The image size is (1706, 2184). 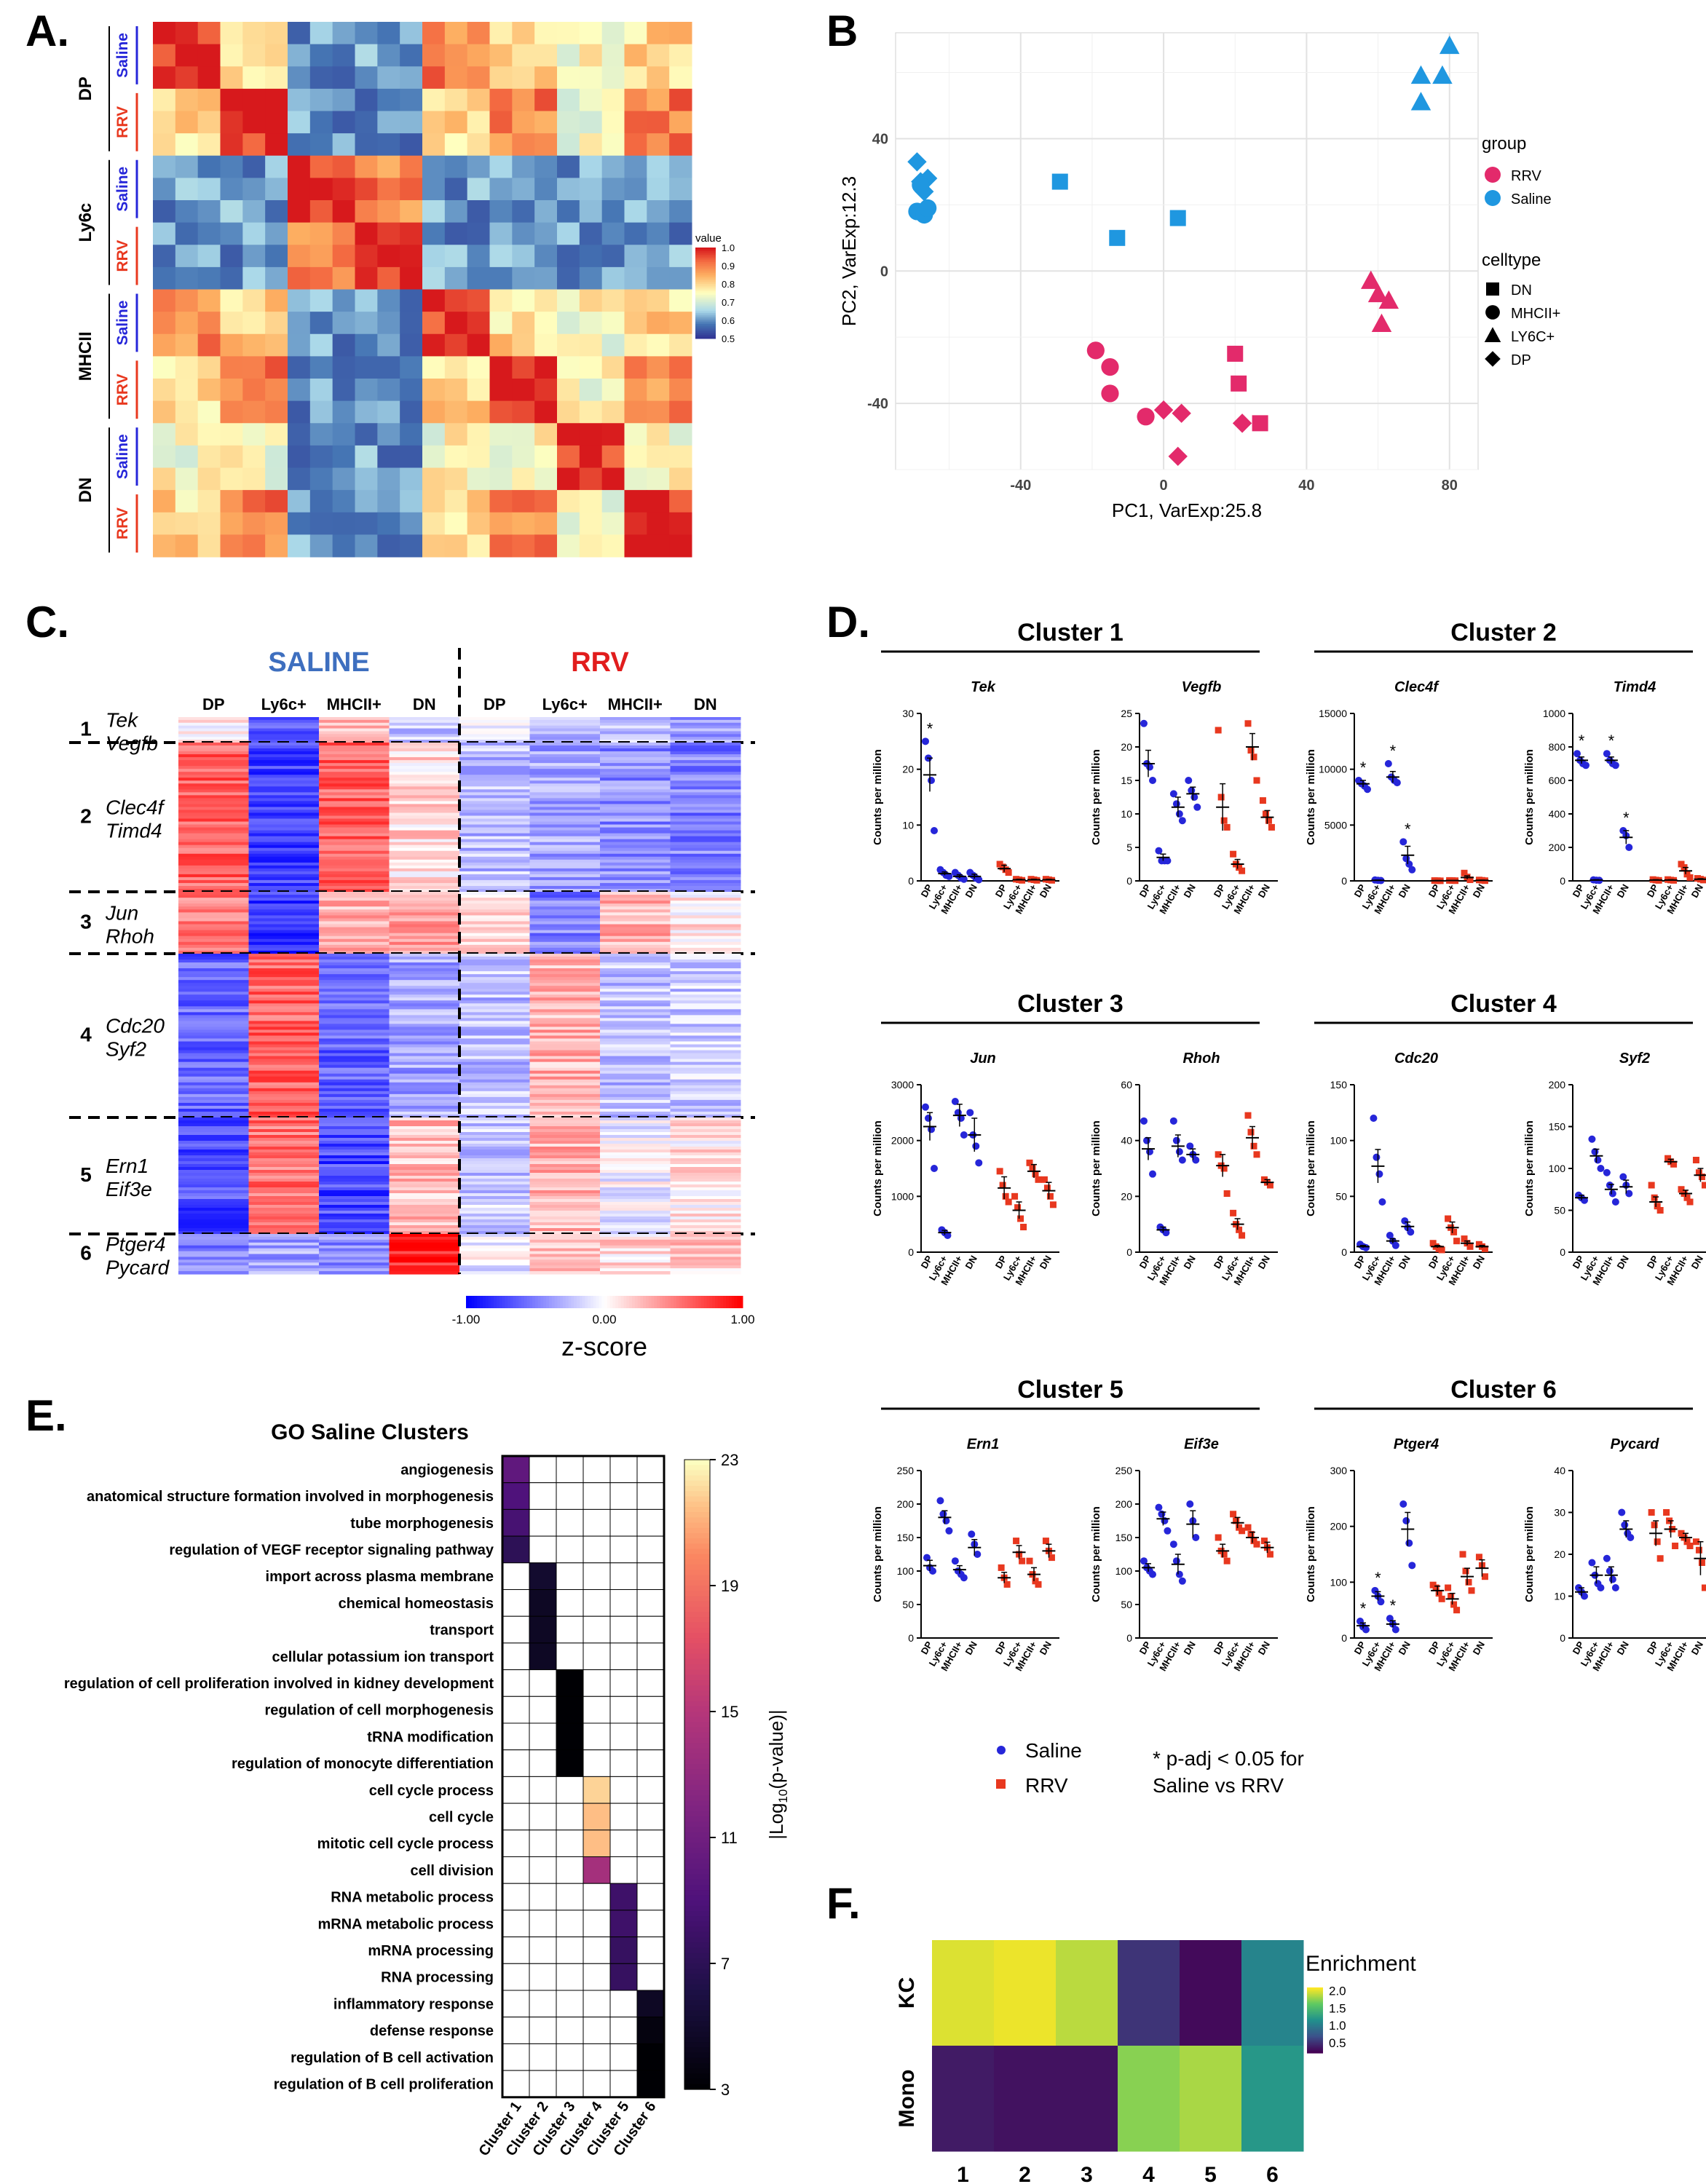 What do you see at coordinates (494, 704) in the screenshot?
I see `column-label: DP` at bounding box center [494, 704].